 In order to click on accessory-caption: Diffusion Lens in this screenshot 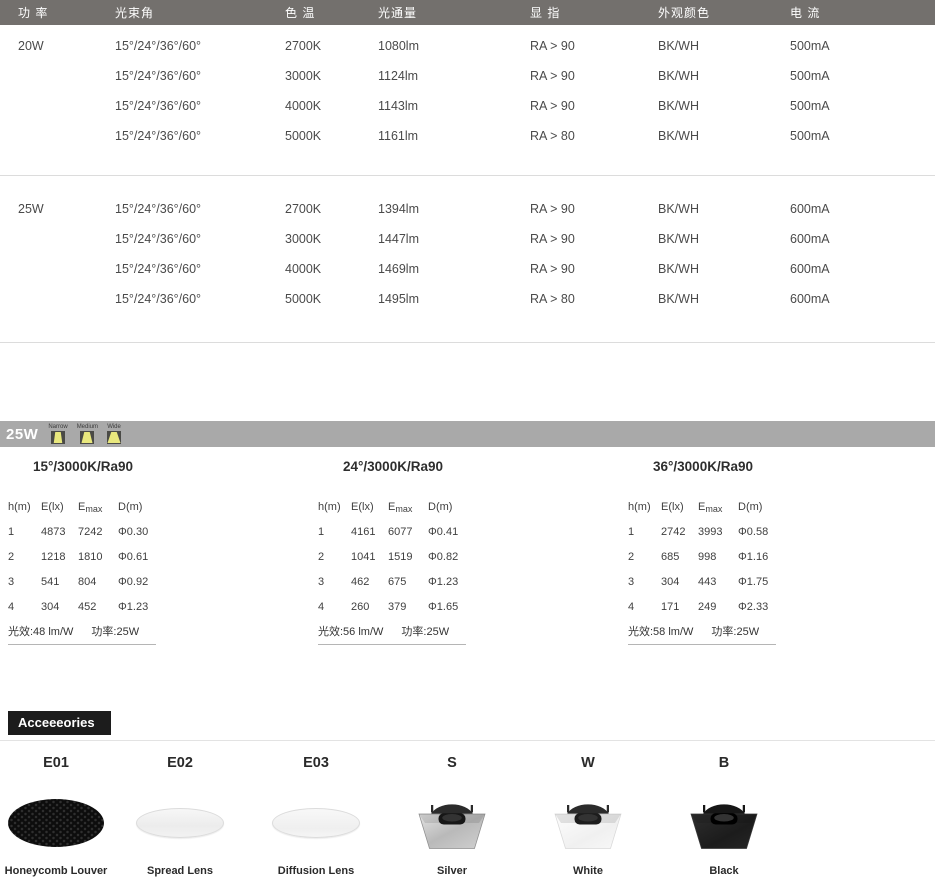, I will do `click(316, 871)`.